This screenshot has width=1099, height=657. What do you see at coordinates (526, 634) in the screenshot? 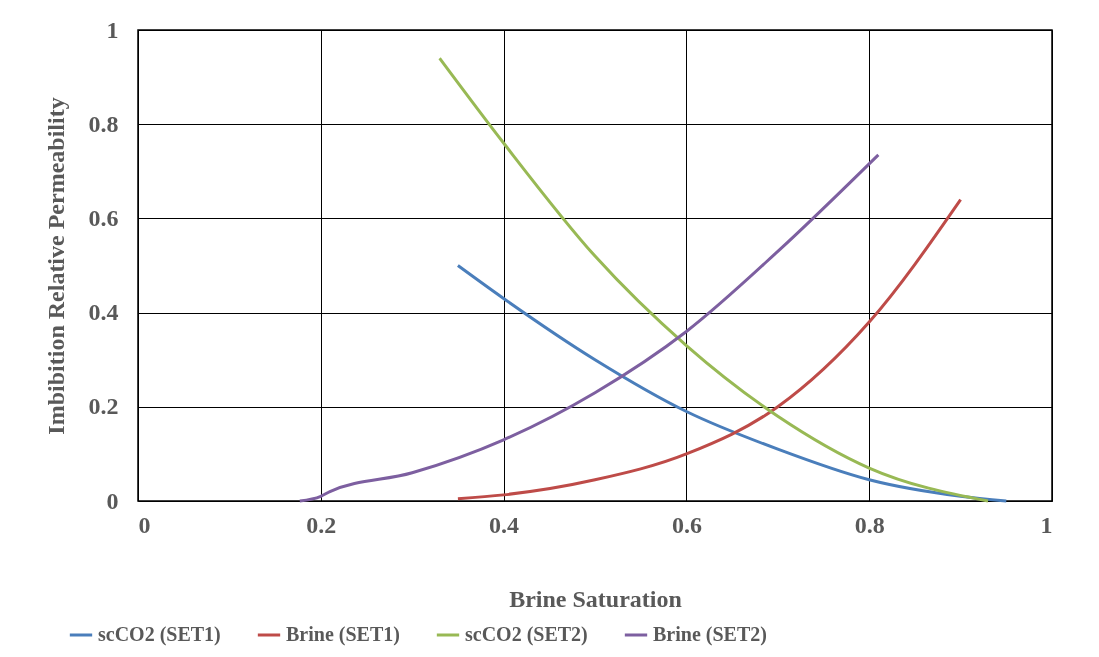
I see `legend-label: scCO2 (SET2)` at bounding box center [526, 634].